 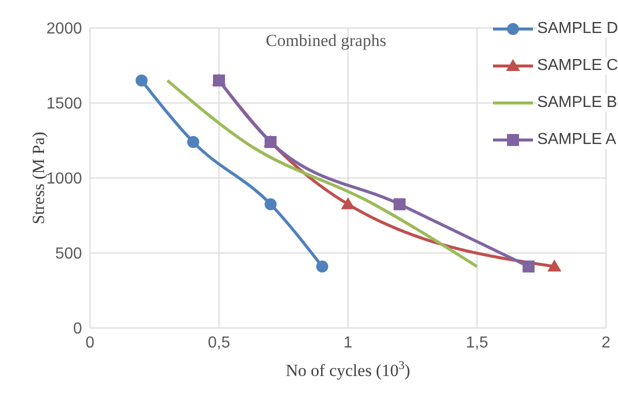 What do you see at coordinates (326, 40) in the screenshot?
I see `chart-title: Combined graphs` at bounding box center [326, 40].